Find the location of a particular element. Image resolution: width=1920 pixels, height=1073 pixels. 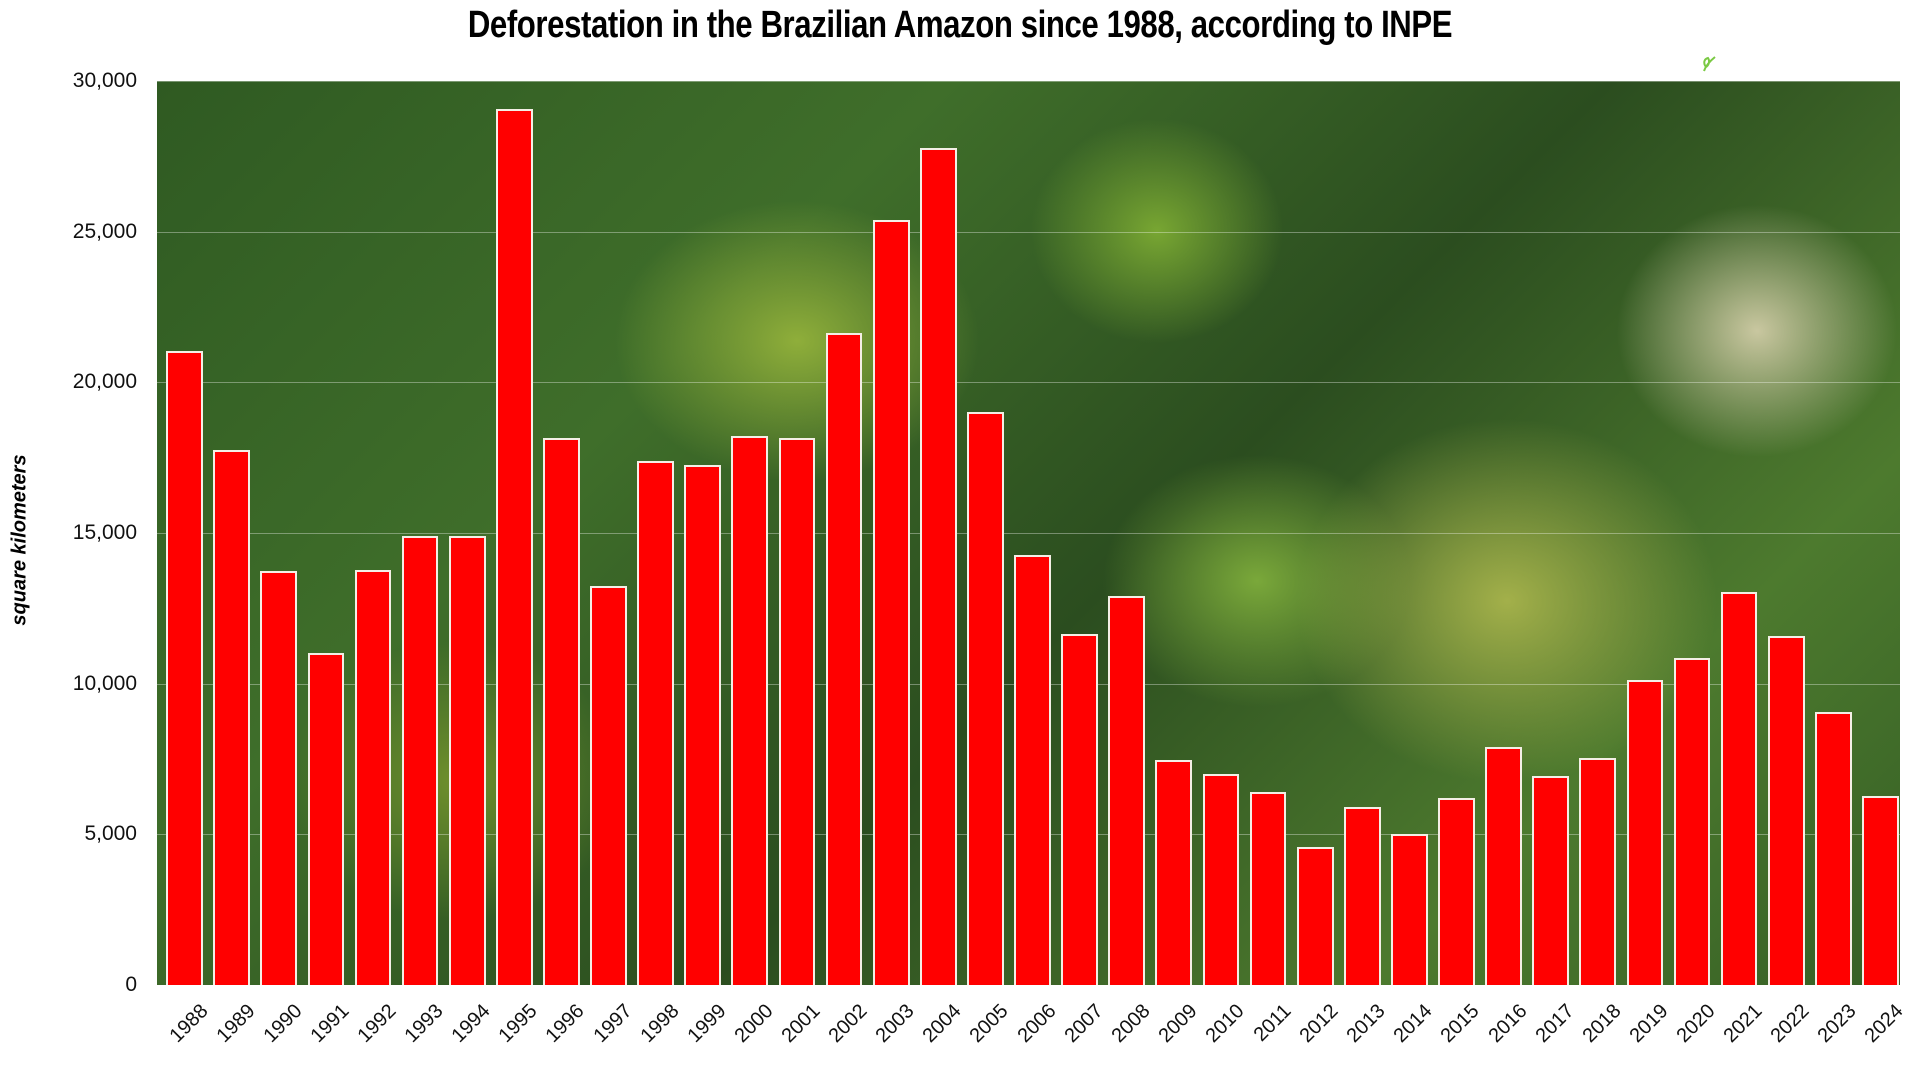

bar-2020 is located at coordinates (1692, 821).